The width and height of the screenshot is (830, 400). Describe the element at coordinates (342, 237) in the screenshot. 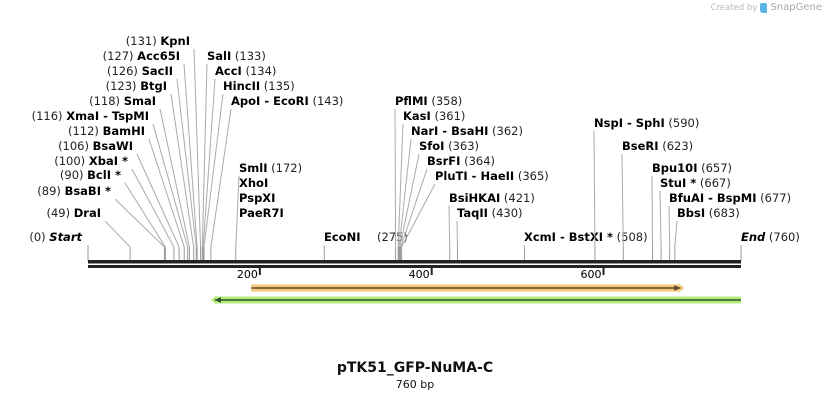

I see `site-enzyme: EcoNI` at that location.